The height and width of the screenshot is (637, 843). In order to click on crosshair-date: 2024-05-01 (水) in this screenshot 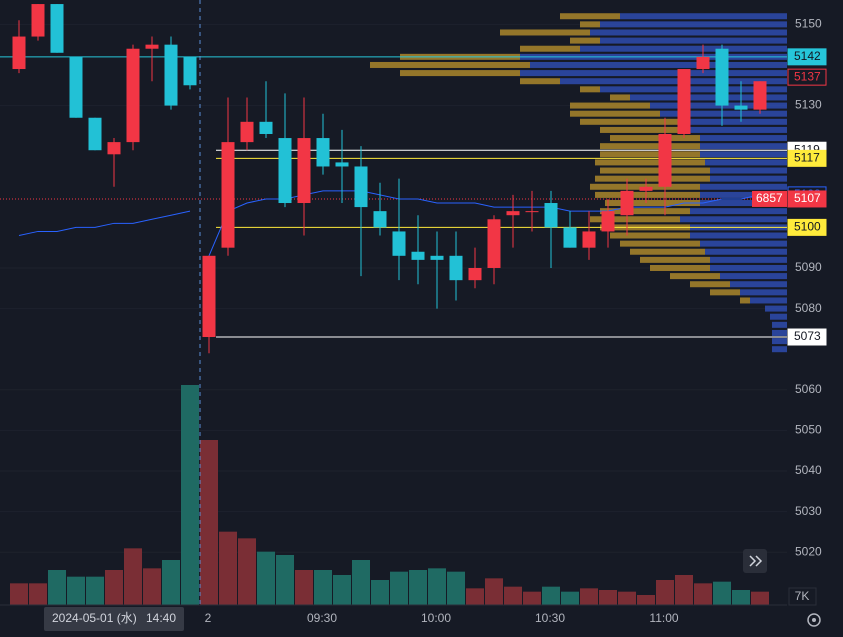, I will do `click(94, 618)`.